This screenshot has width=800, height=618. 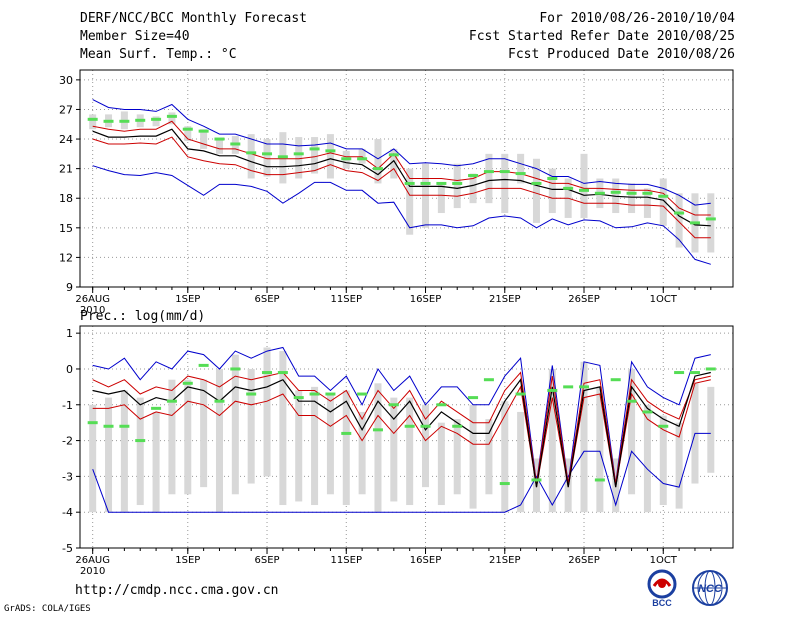 I want to click on precip-xtick-label: 6SEP, so click(x=266, y=560).